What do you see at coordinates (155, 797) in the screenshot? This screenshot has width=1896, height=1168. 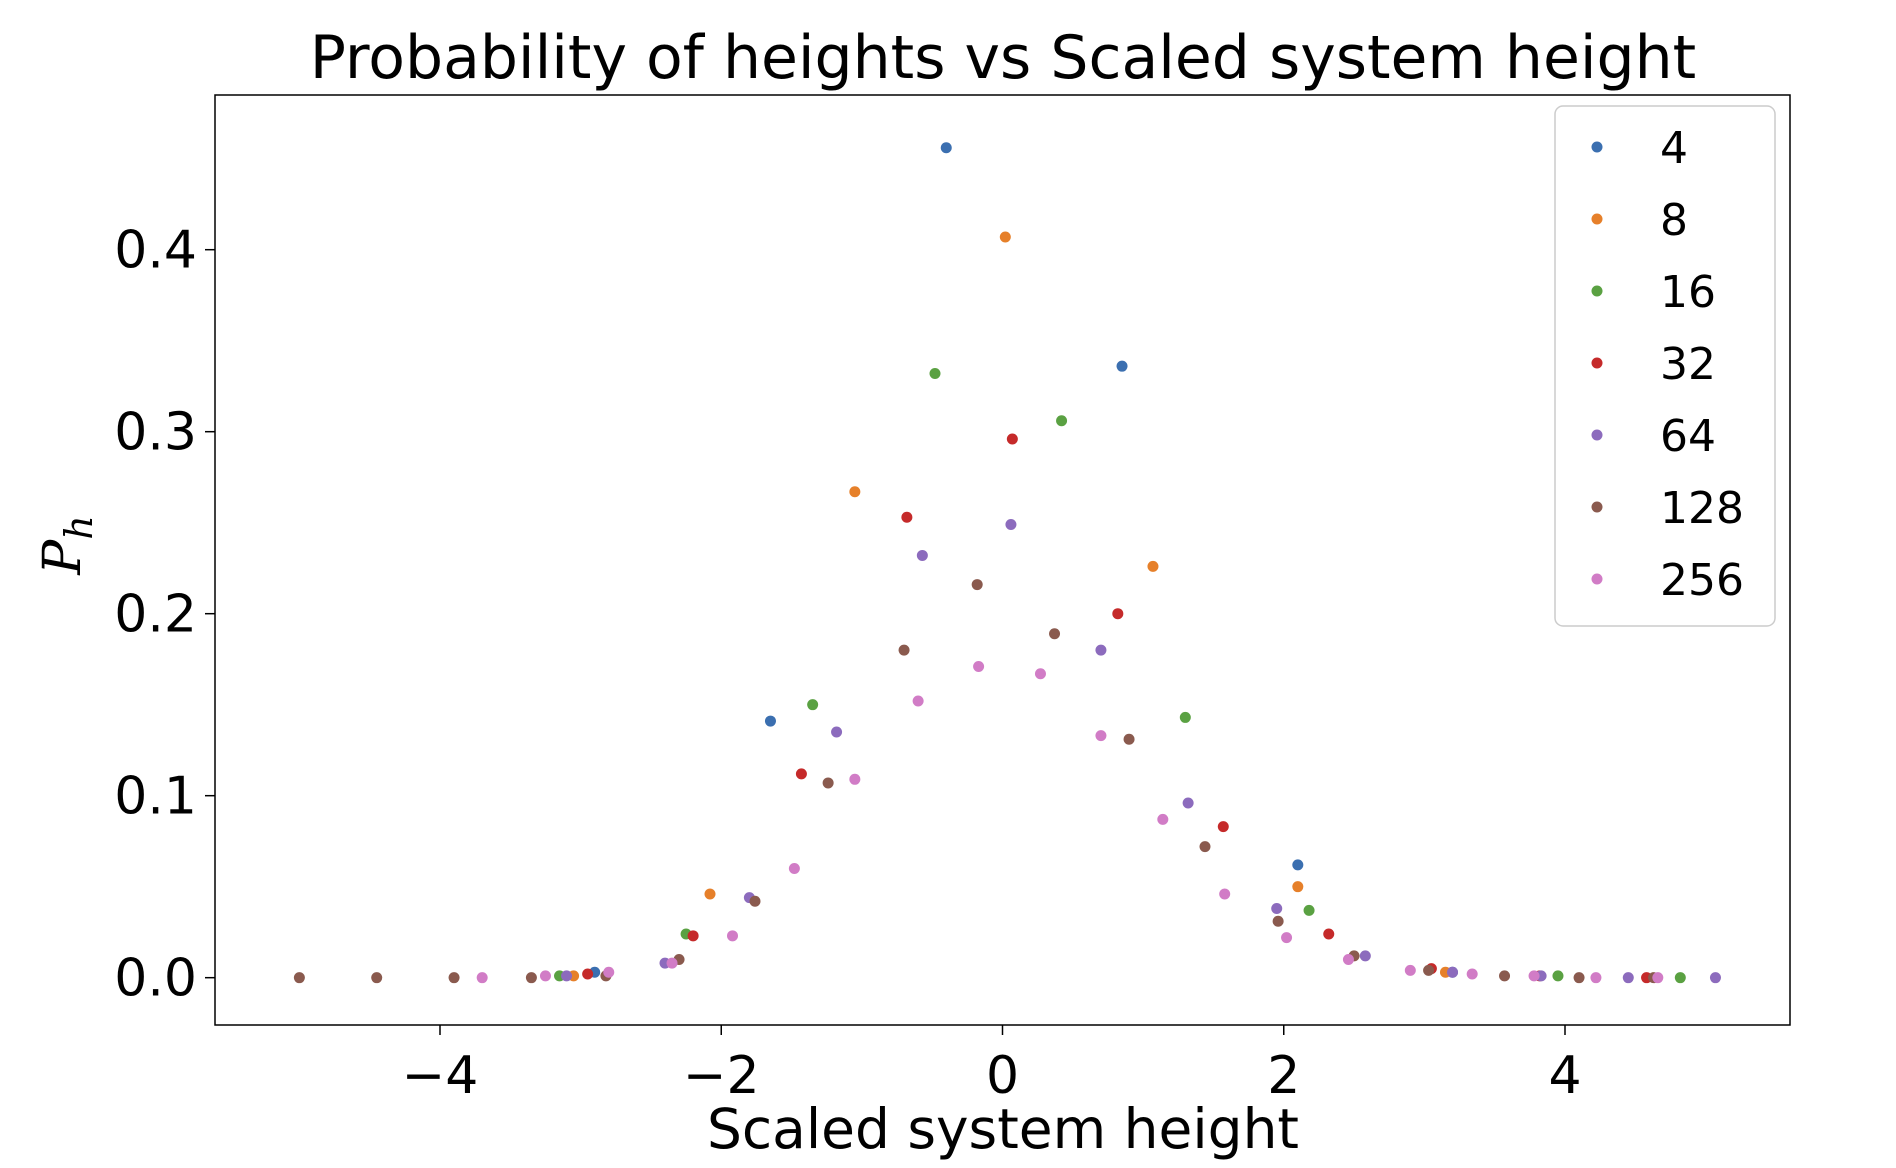 I see `y-tick-label: 0.1` at bounding box center [155, 797].